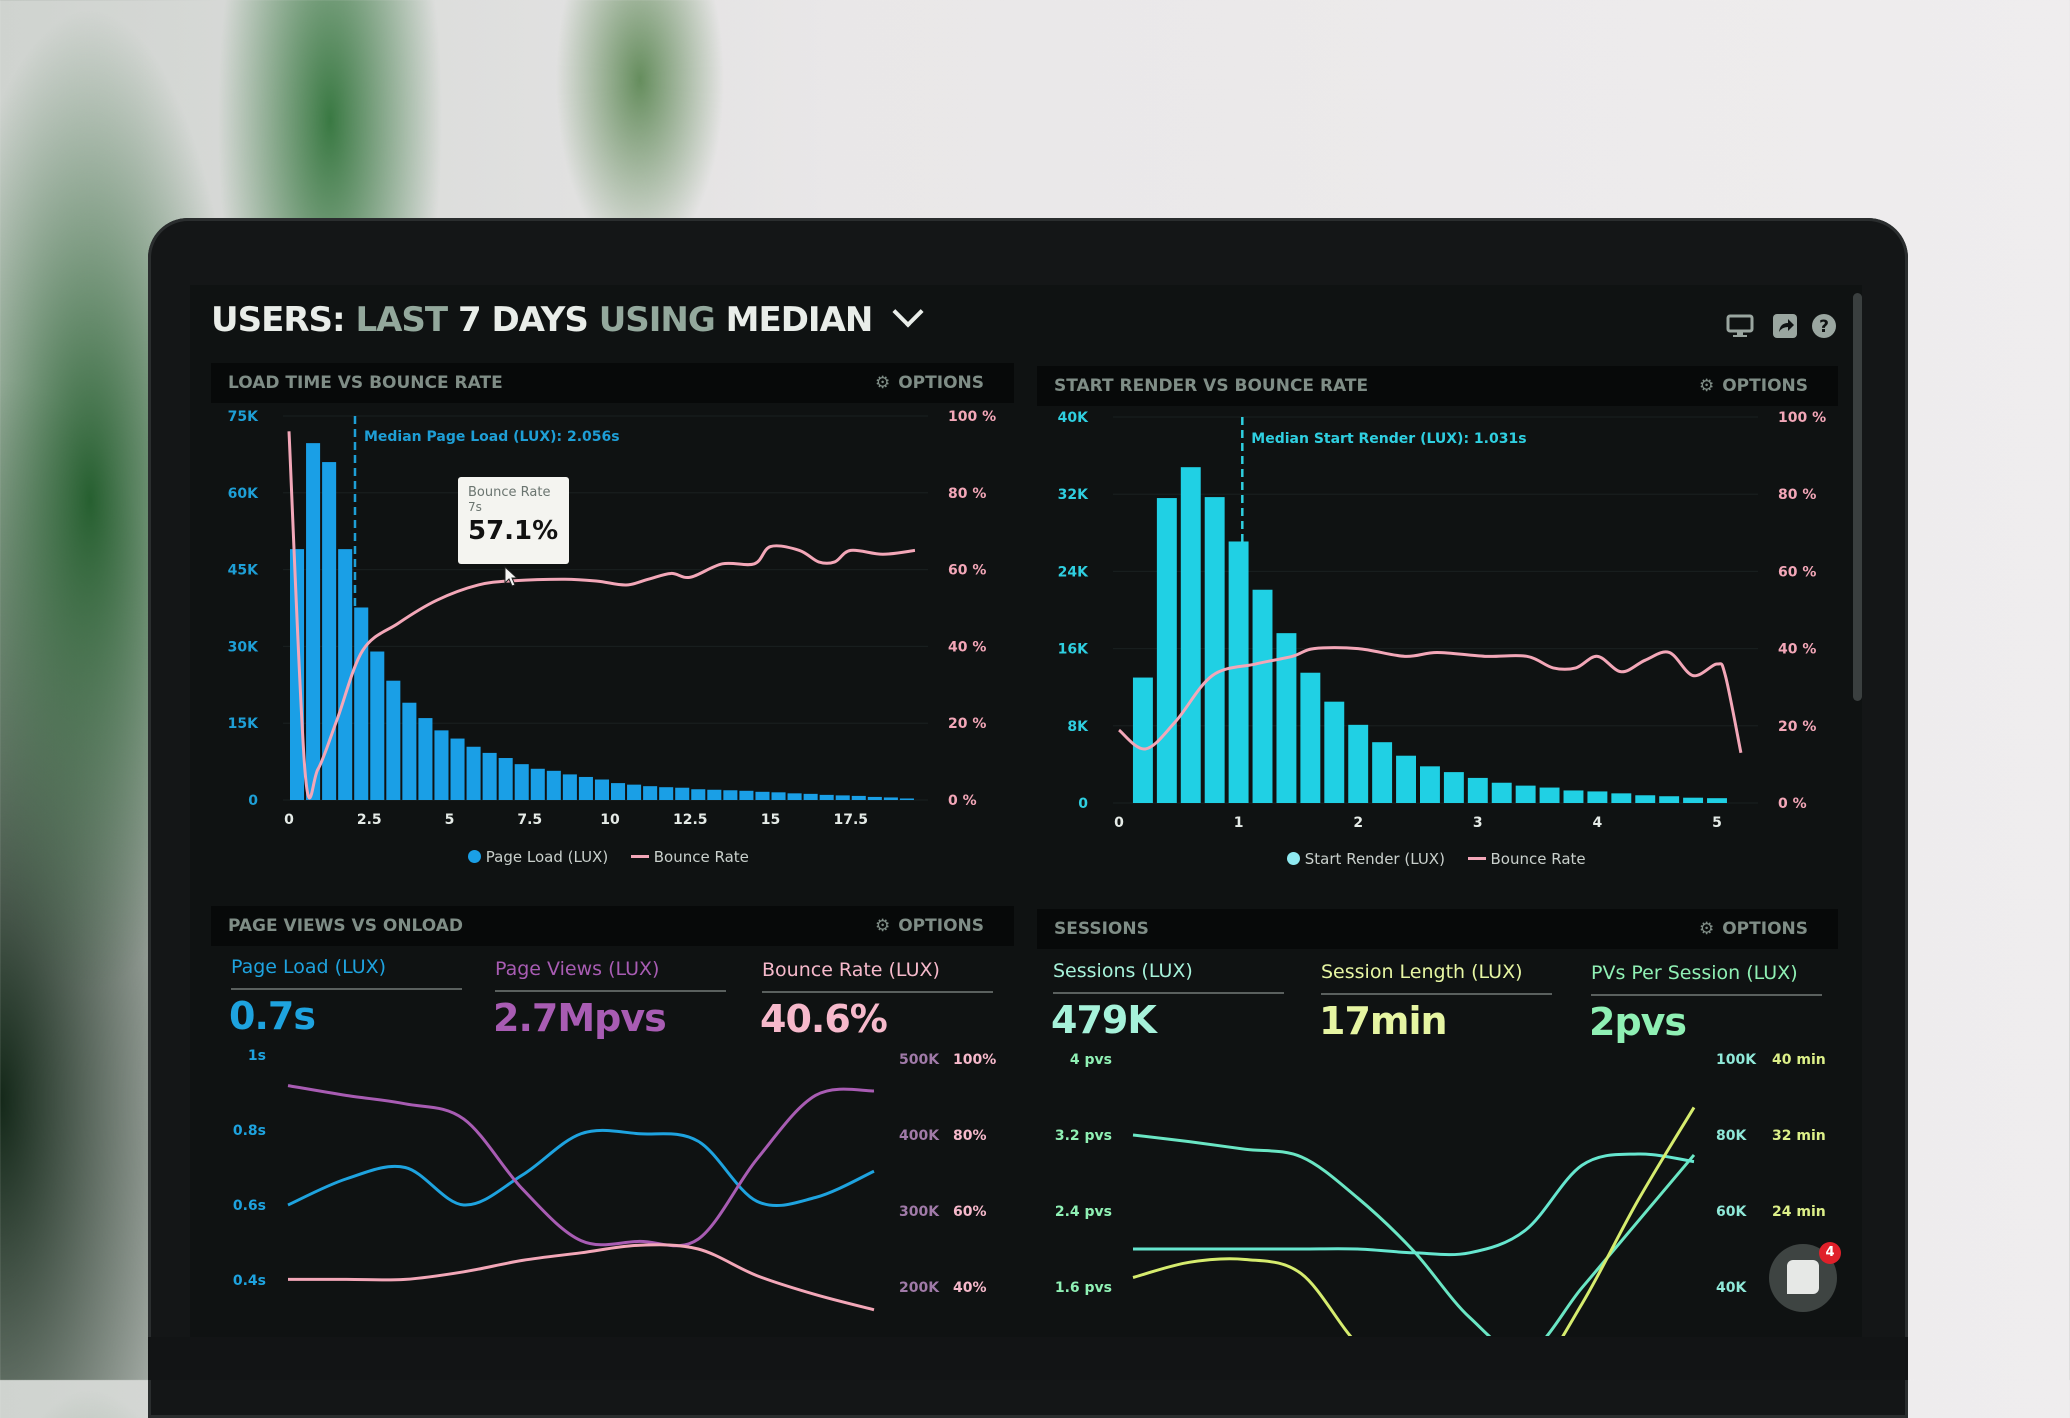  I want to click on metric-value-page-views: 2.7Mpvs, so click(580, 1018).